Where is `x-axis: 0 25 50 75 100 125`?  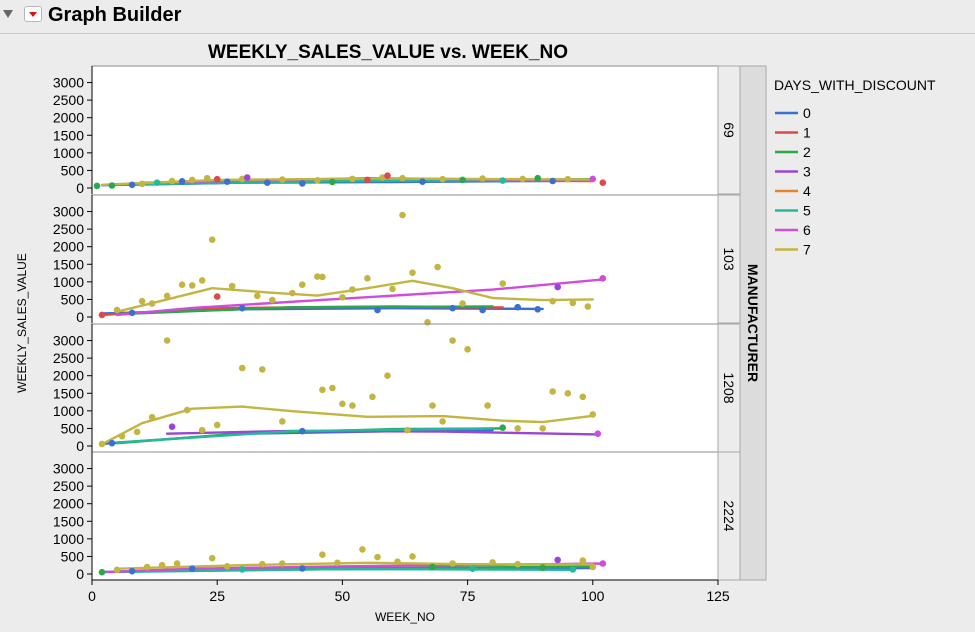 x-axis: 0 25 50 75 100 125 is located at coordinates (409, 592).